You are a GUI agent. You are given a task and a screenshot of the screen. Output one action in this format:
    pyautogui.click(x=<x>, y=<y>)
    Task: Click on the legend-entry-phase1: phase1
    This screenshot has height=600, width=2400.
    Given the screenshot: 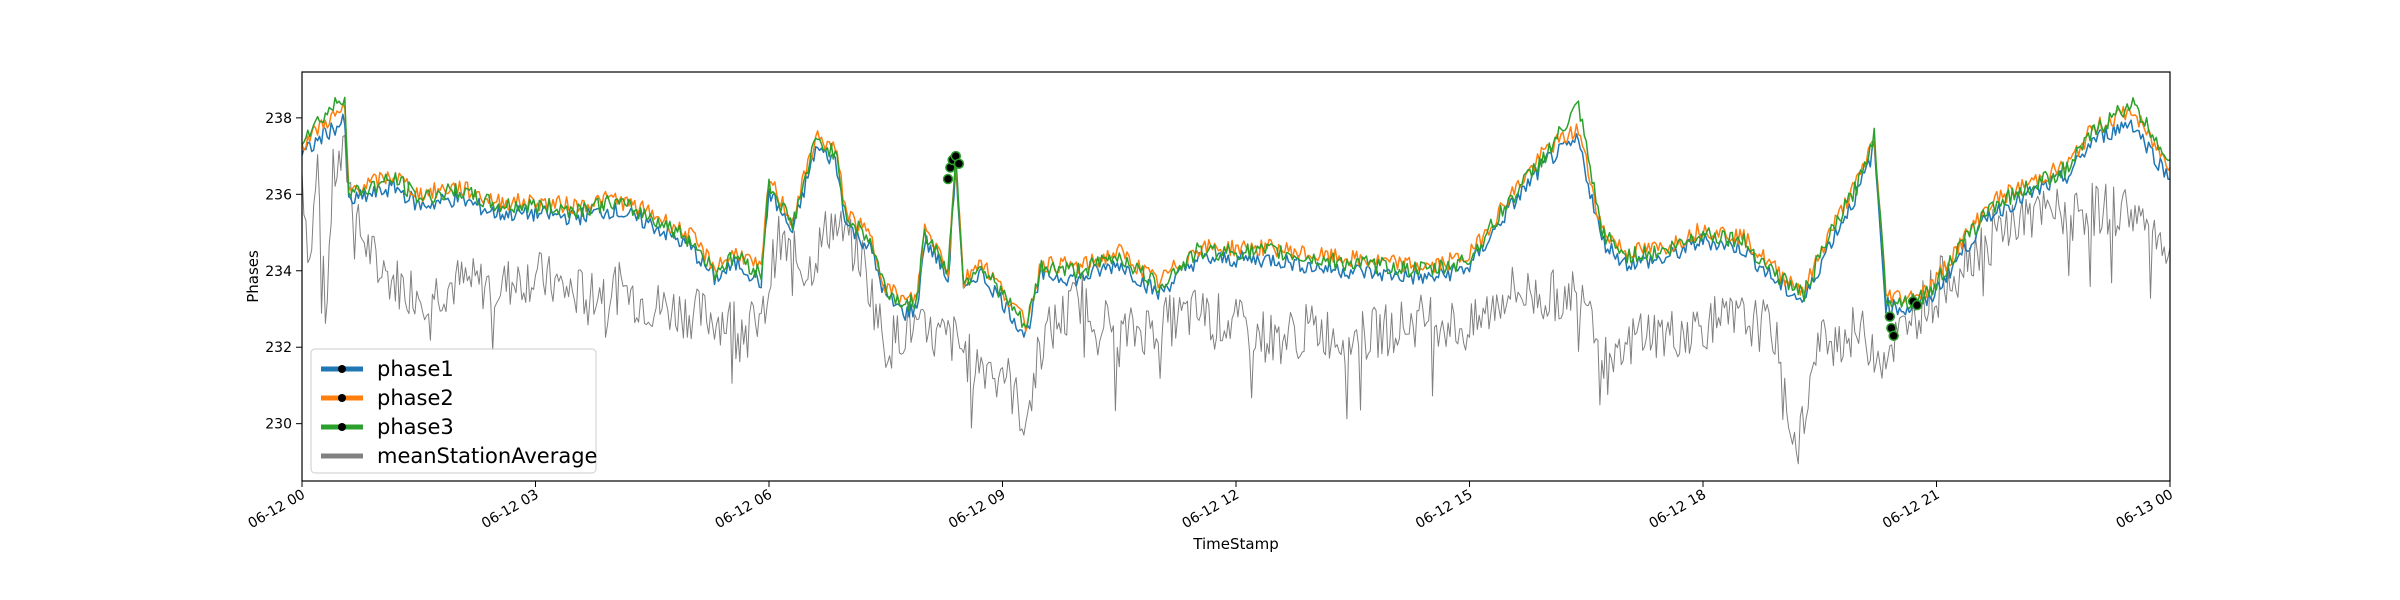 What is the action you would take?
    pyautogui.click(x=387, y=369)
    